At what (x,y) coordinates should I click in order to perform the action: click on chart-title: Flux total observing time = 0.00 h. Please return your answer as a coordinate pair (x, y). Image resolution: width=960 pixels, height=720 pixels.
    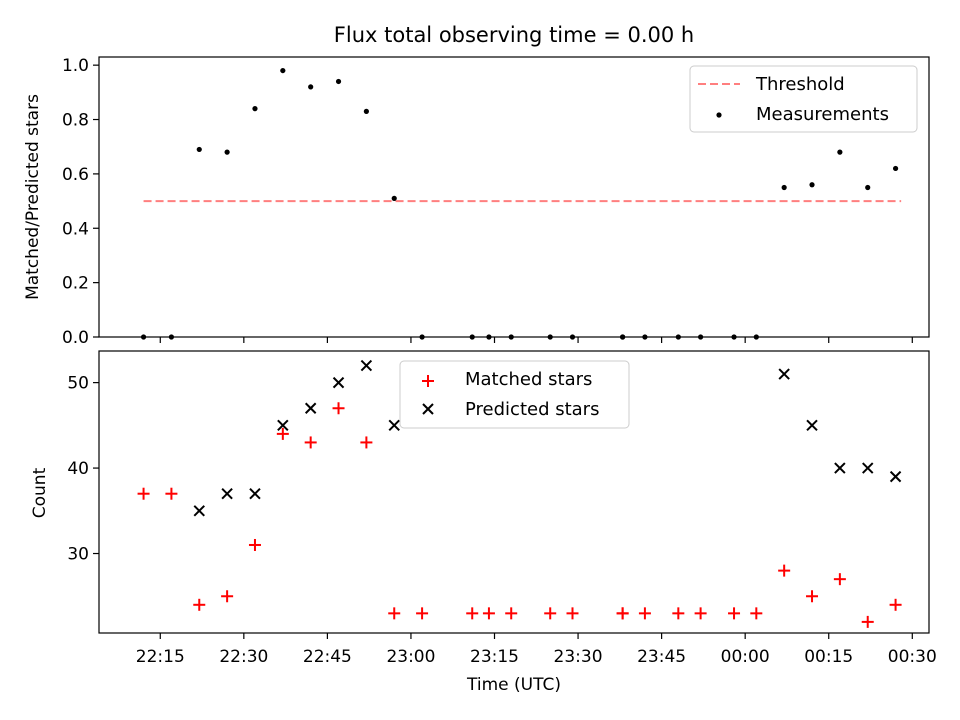
    Looking at the image, I should click on (514, 35).